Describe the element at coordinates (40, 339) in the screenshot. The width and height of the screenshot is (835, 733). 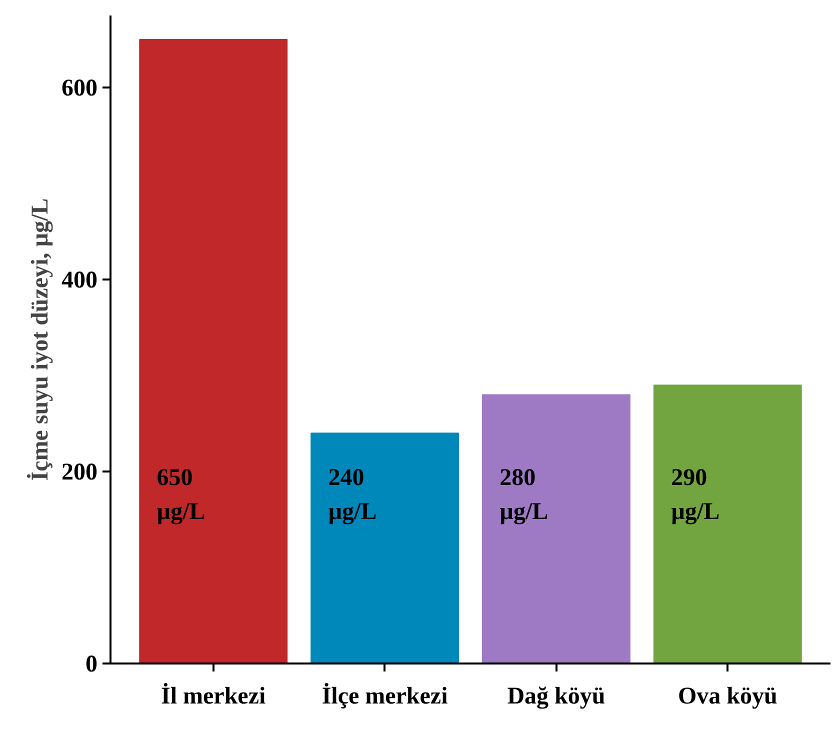
I see `y-axis-title: İçme suyu iyot düzeyi, µg/L` at that location.